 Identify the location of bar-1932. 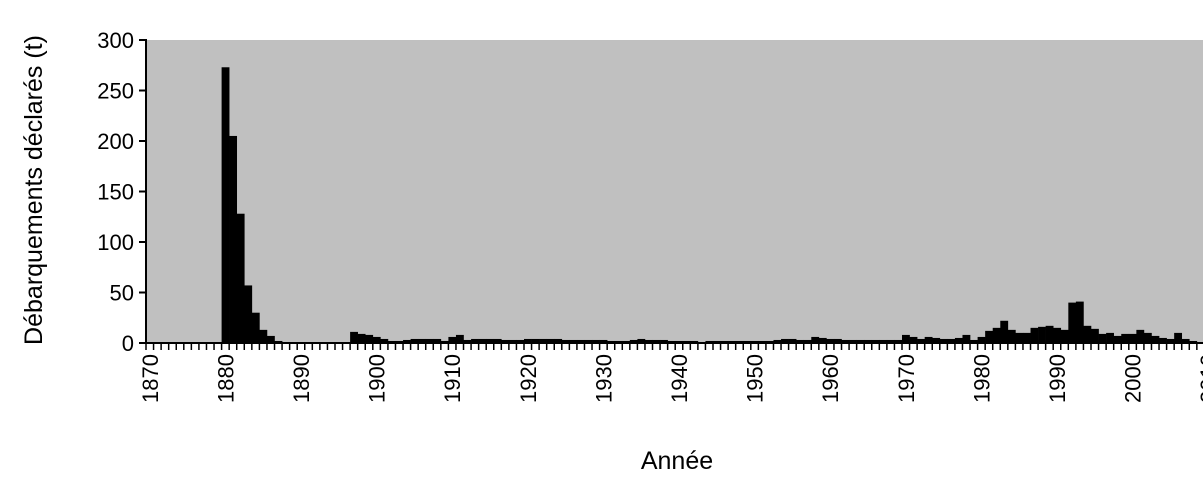
(618, 341).